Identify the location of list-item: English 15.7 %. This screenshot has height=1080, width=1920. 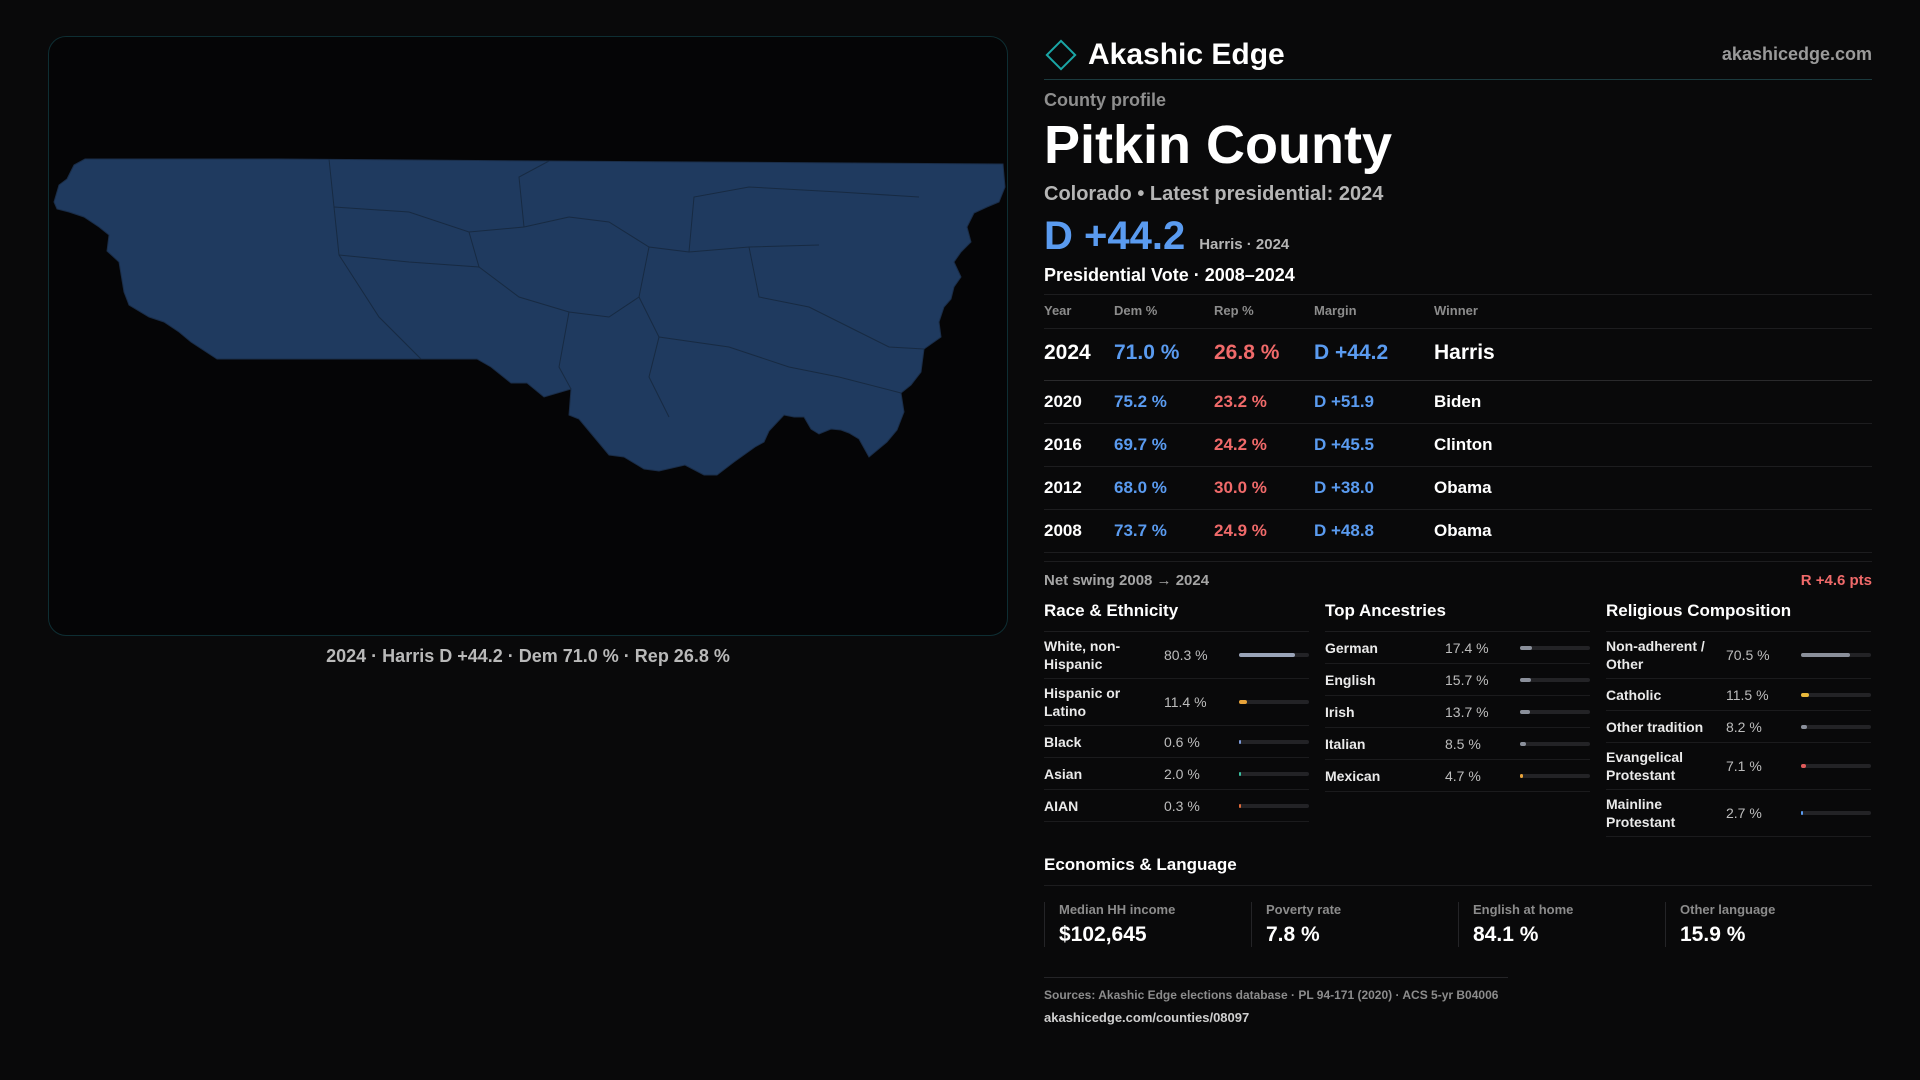
(1457, 680).